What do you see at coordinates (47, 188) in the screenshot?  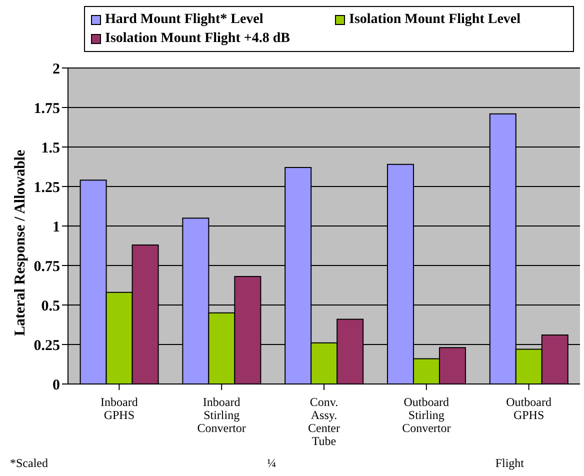 I see `y-tick-label: 1.25` at bounding box center [47, 188].